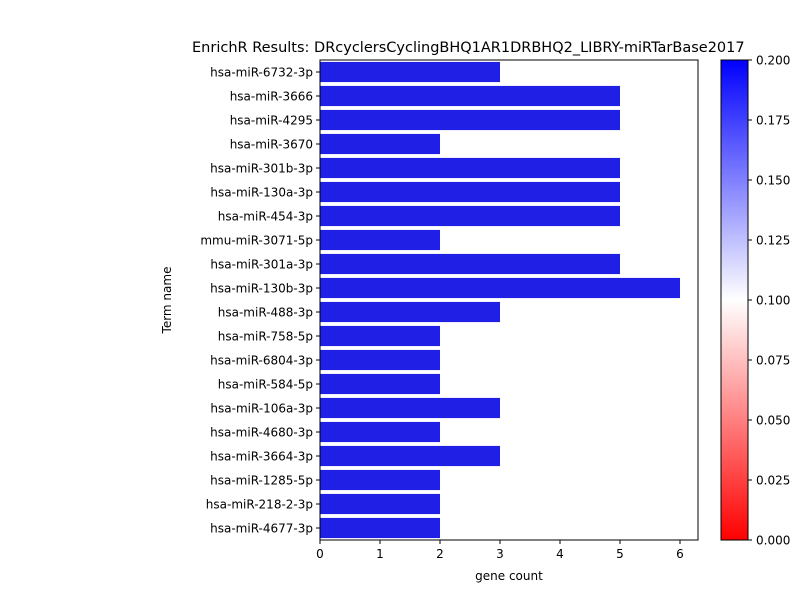 This screenshot has height=600, width=800. Describe the element at coordinates (259, 505) in the screenshot. I see `y-tick-label: hsa-miR-218-2-3p` at that location.